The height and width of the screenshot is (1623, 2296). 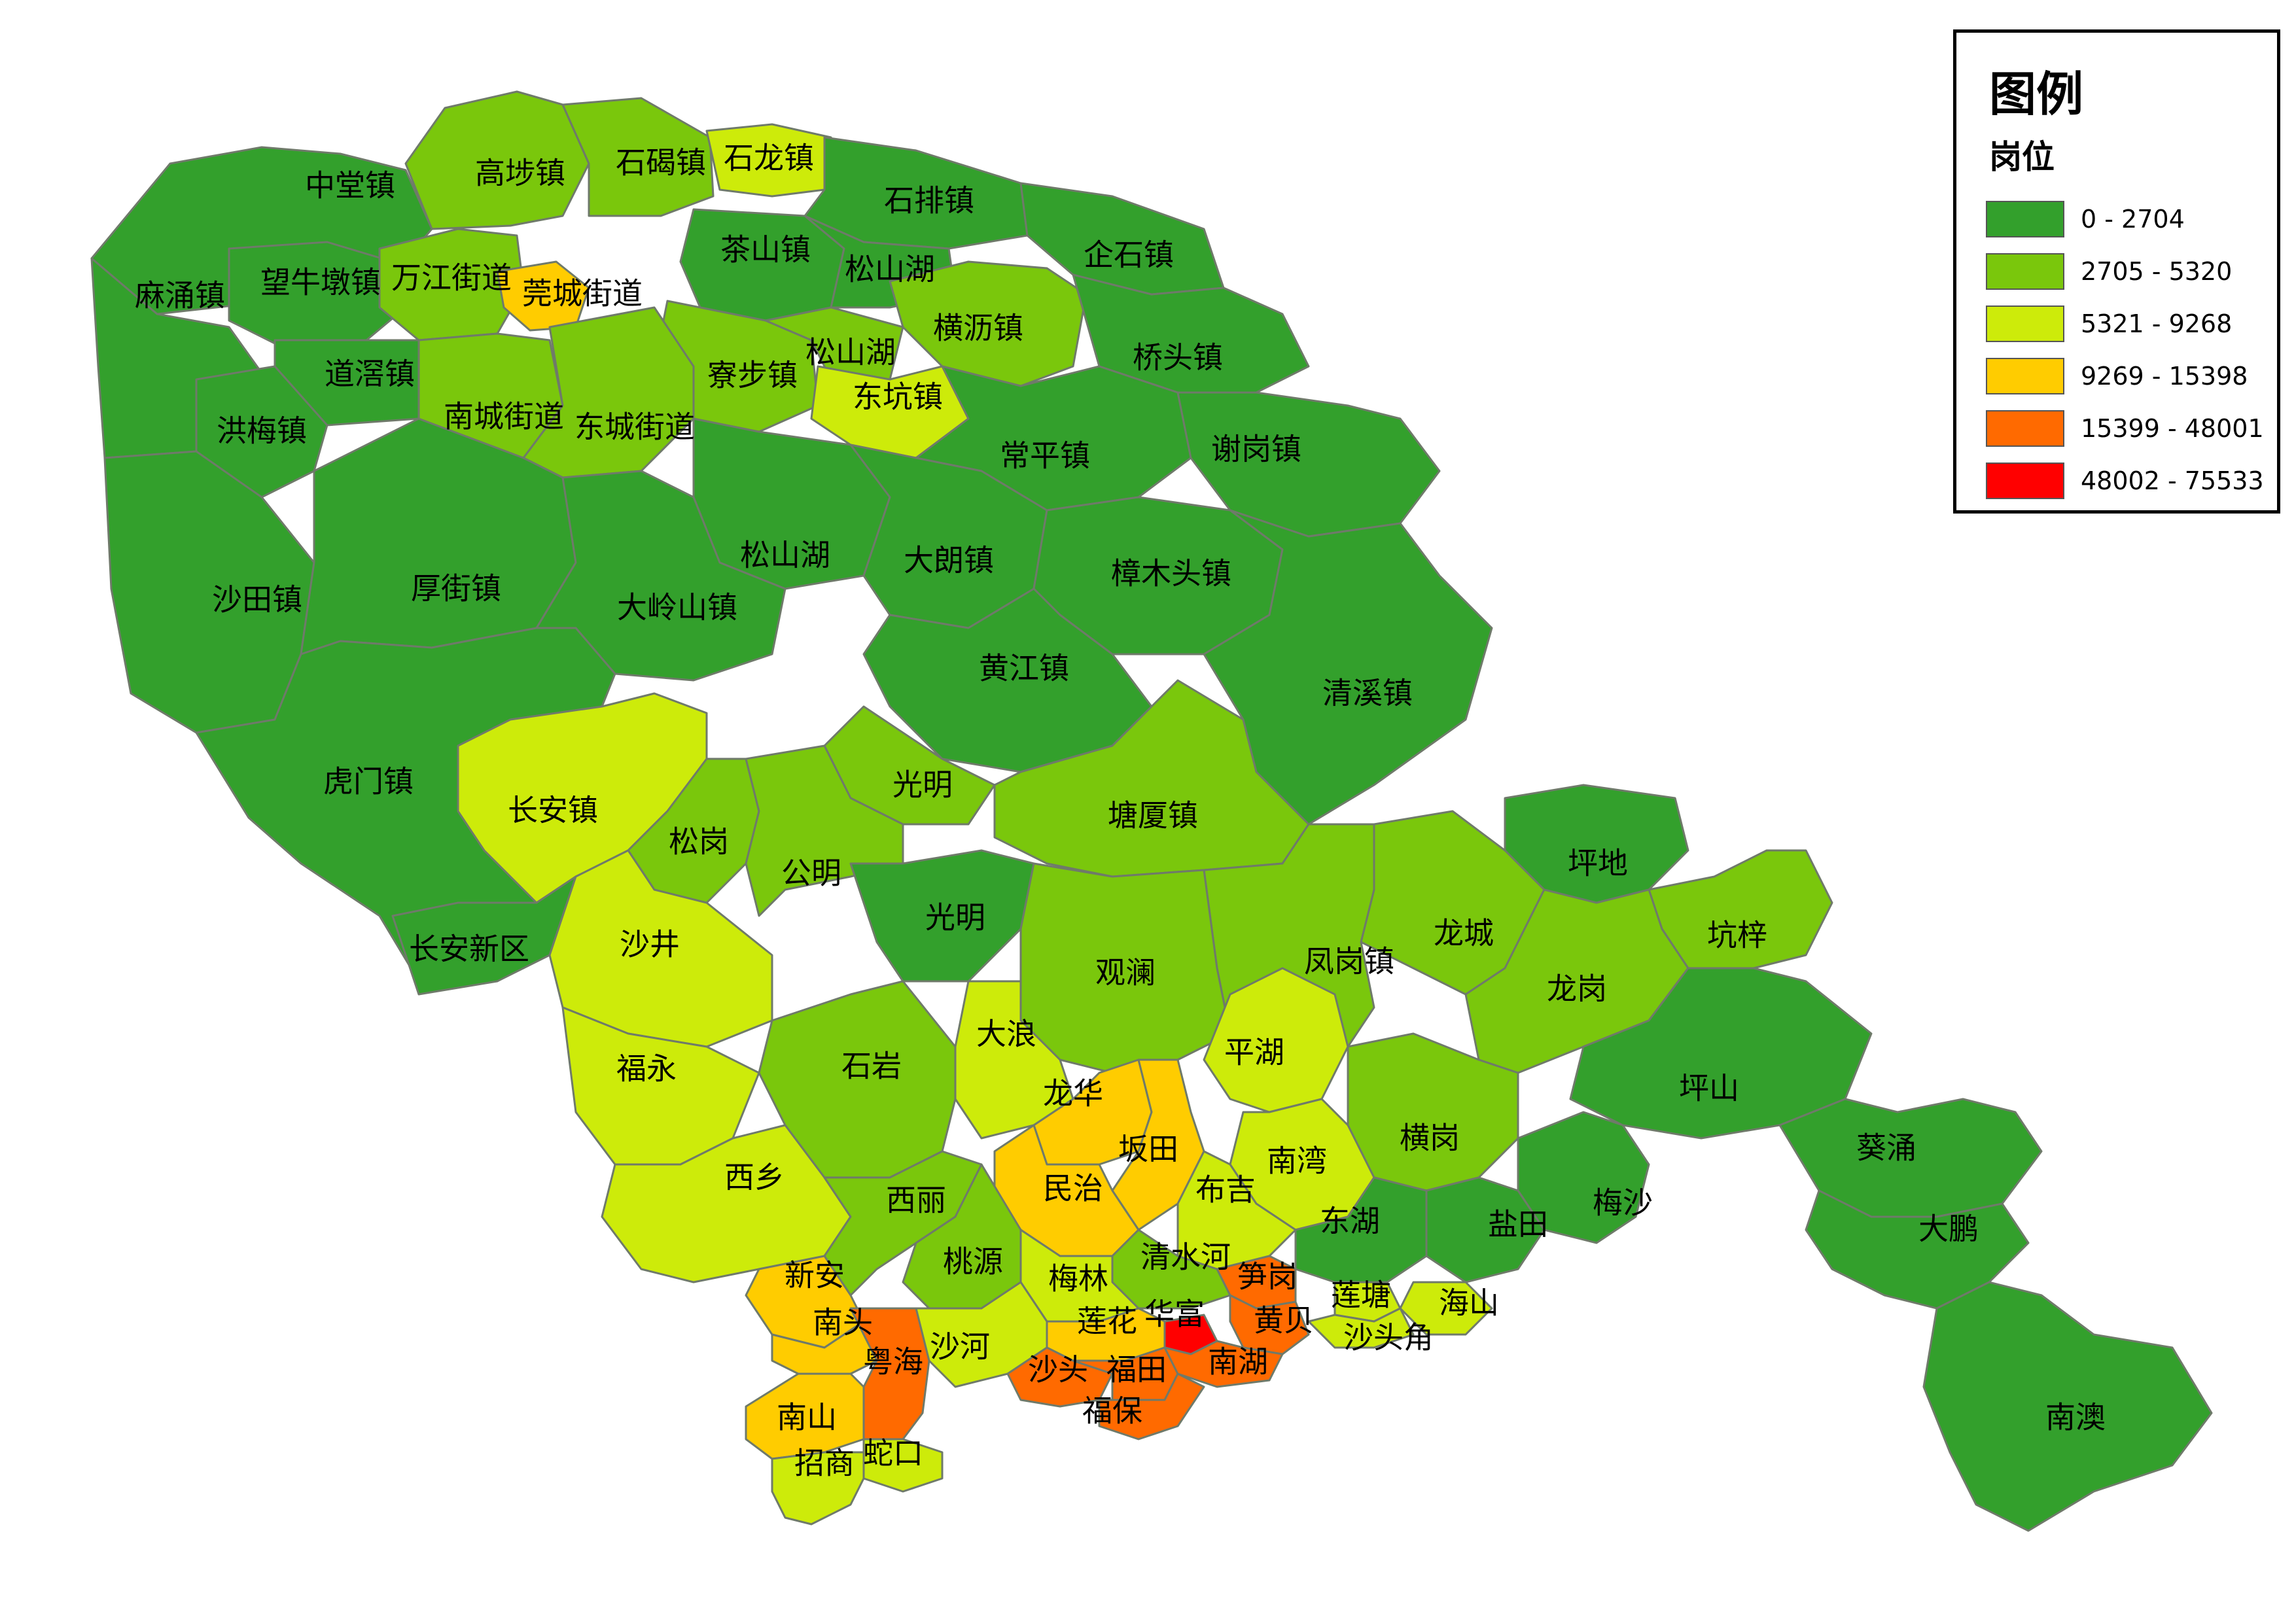 I want to click on region-label: 松山湖, so click(x=851, y=352).